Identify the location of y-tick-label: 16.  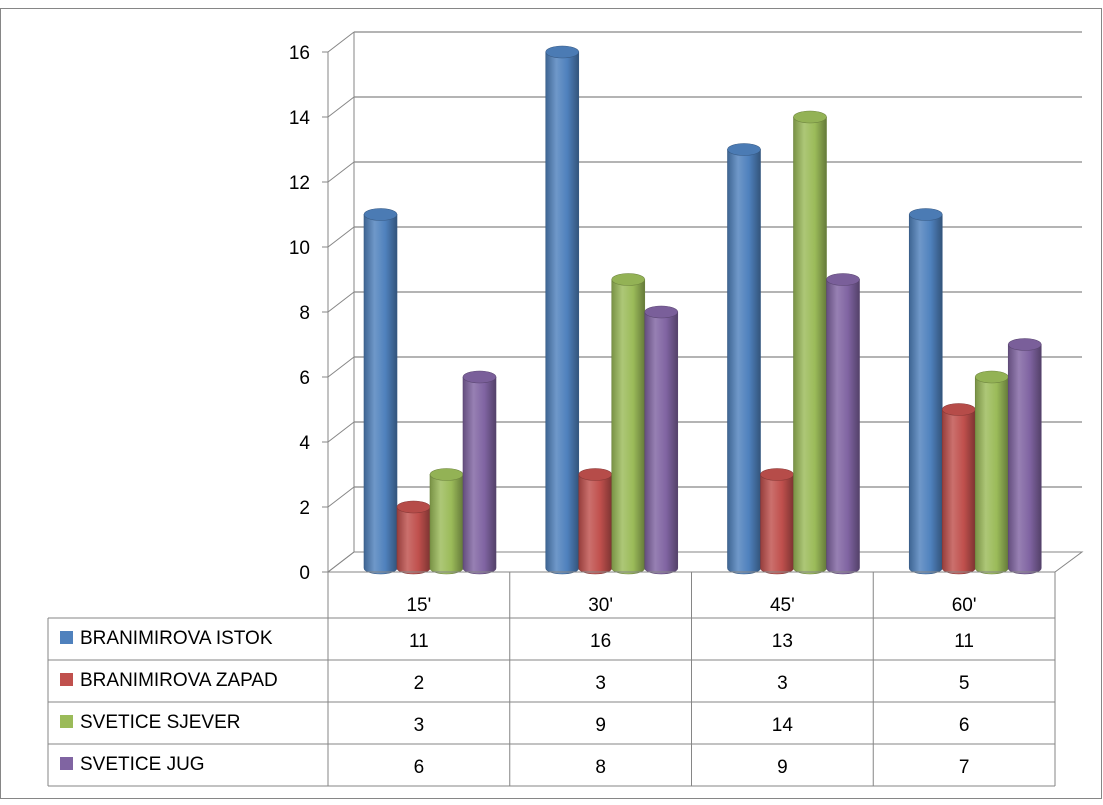
(299, 53).